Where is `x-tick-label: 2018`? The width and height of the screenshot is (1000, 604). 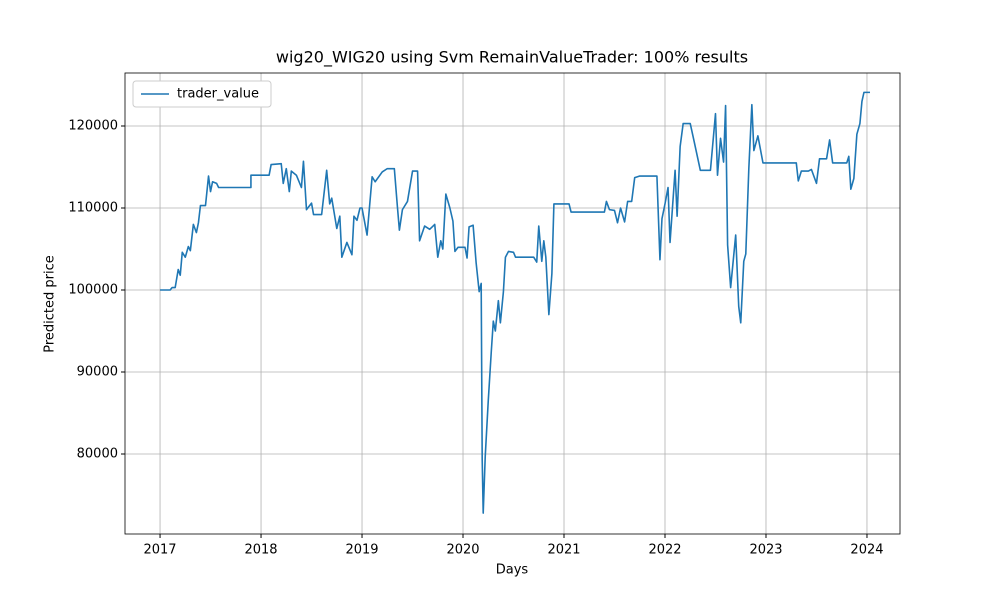 x-tick-label: 2018 is located at coordinates (260, 550).